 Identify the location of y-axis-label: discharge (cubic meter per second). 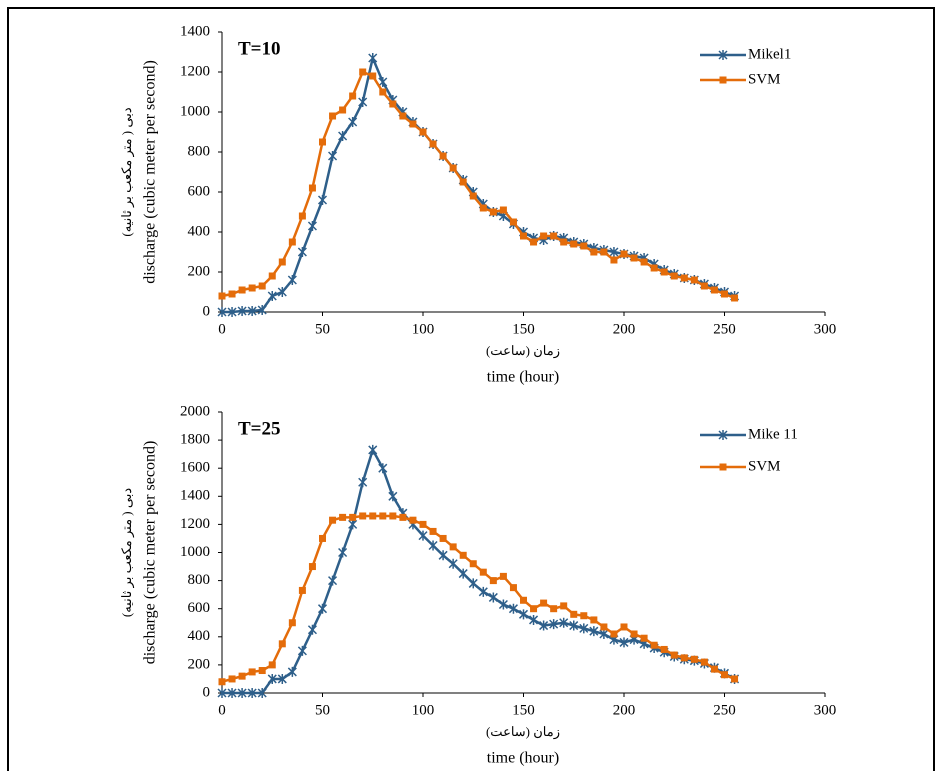
(150, 553).